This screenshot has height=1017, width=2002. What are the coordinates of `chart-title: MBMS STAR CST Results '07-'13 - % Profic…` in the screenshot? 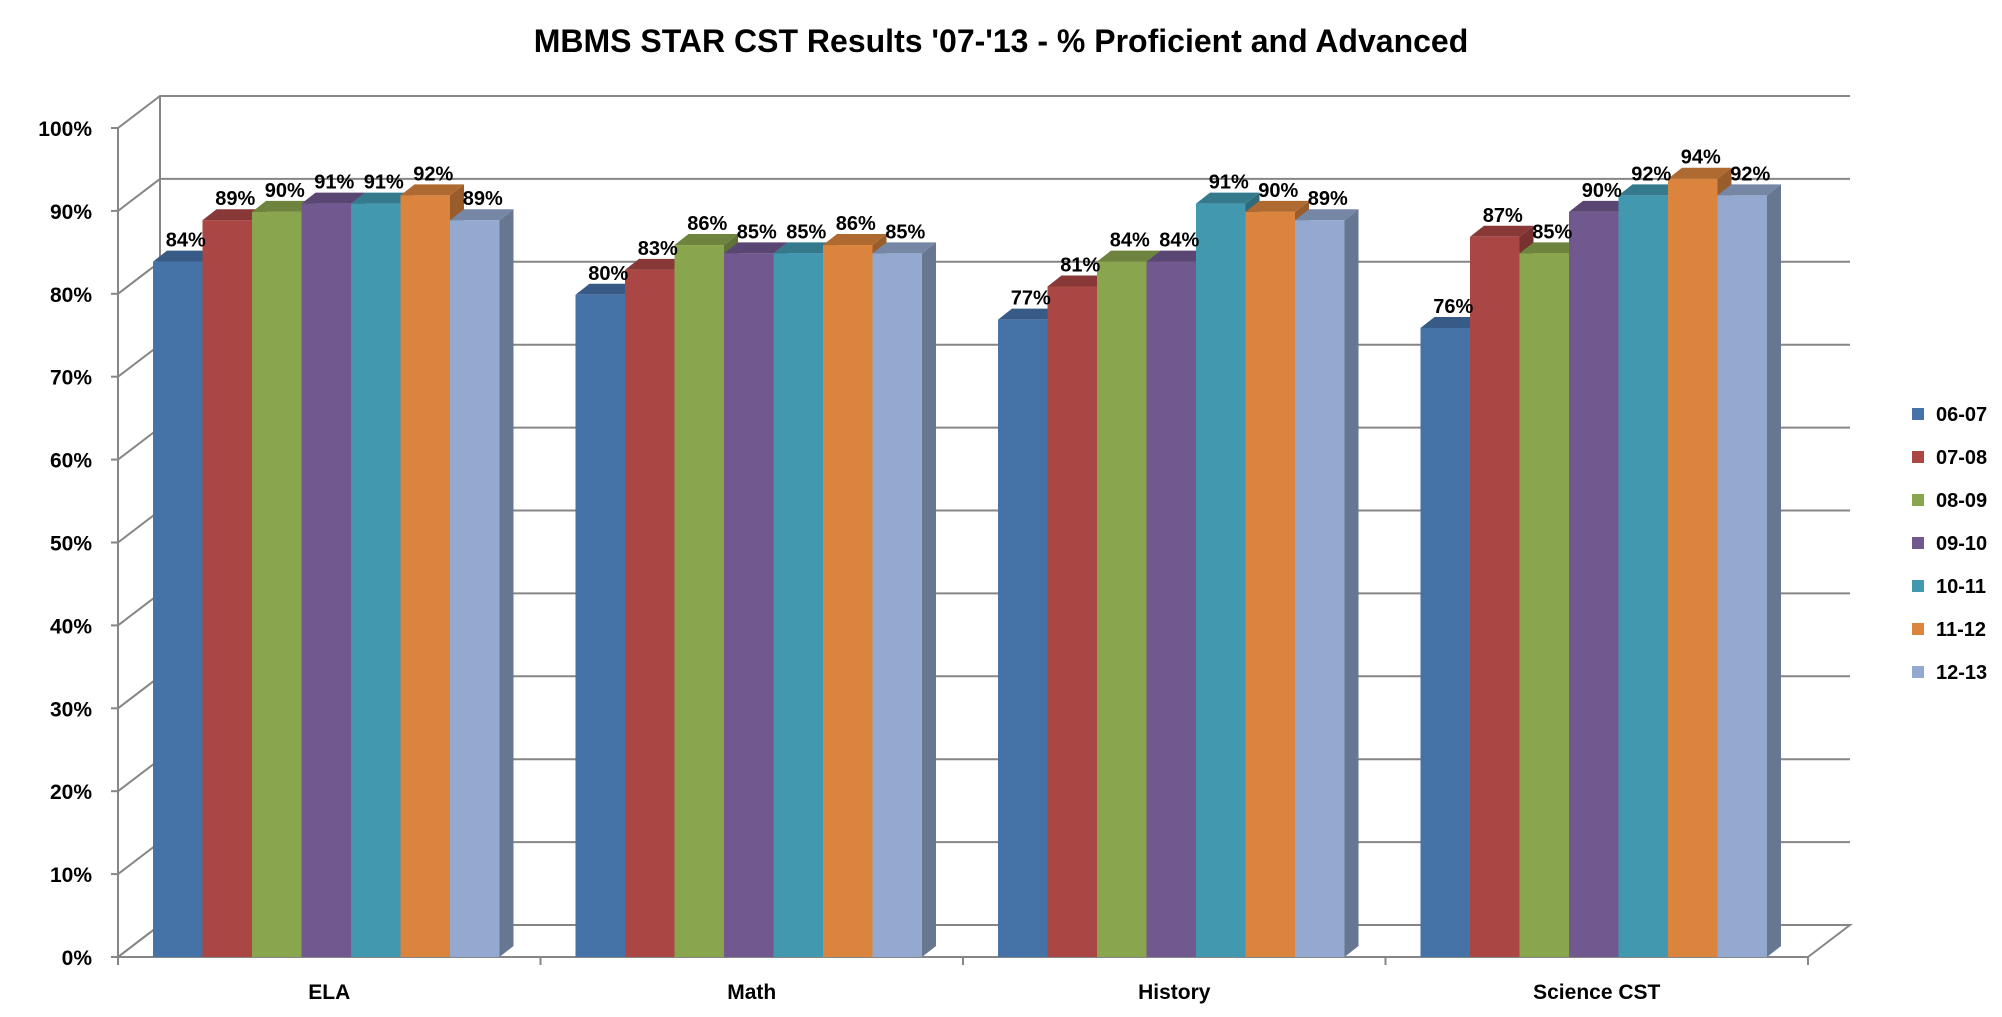 It's located at (1001, 41).